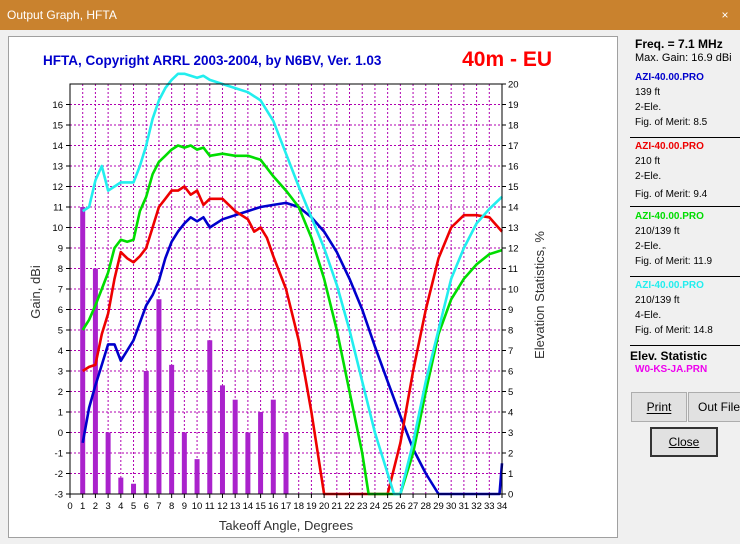 Image resolution: width=740 pixels, height=544 pixels. I want to click on y2-tick-label: 5, so click(510, 392).